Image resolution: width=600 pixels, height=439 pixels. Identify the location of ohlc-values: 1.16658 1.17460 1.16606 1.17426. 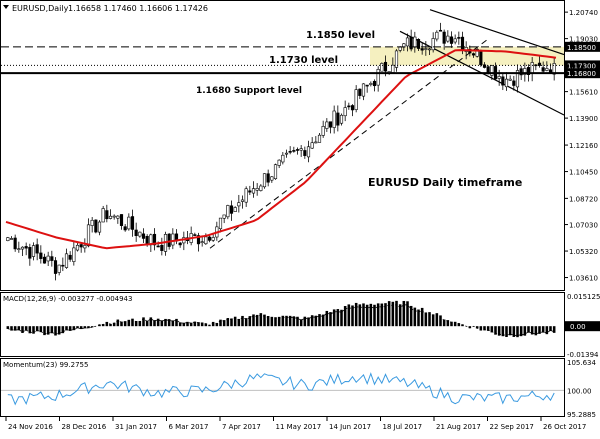
(138, 8).